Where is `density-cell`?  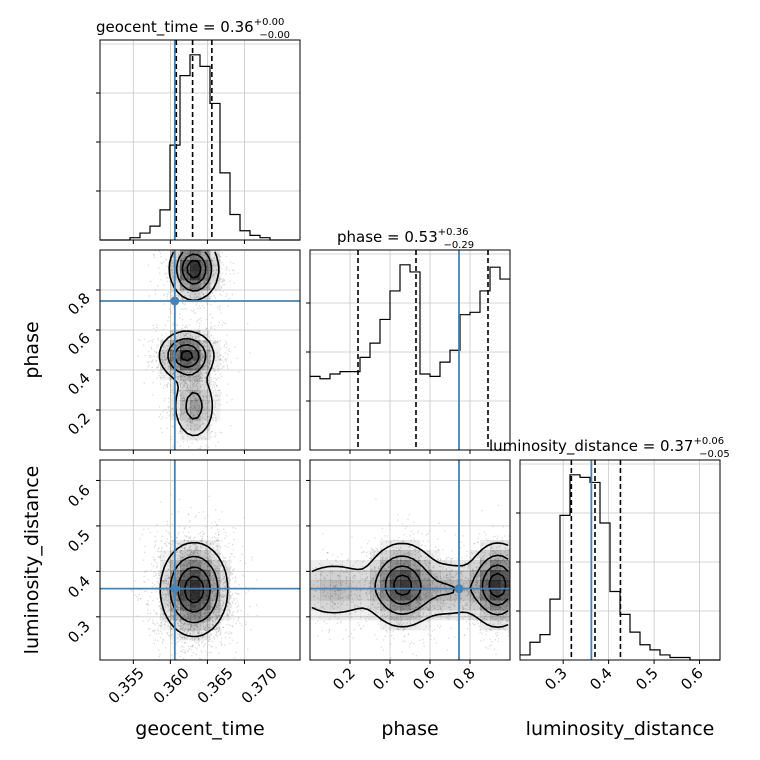
density-cell is located at coordinates (185, 295).